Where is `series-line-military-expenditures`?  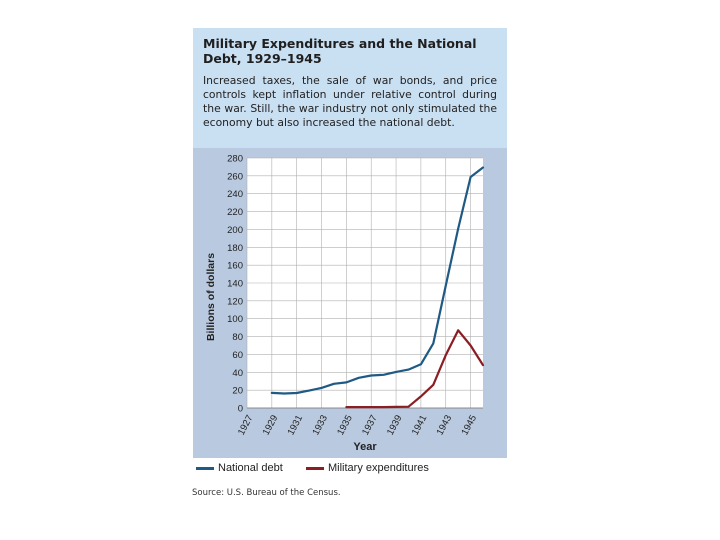
series-line-military-expenditures is located at coordinates (415, 369).